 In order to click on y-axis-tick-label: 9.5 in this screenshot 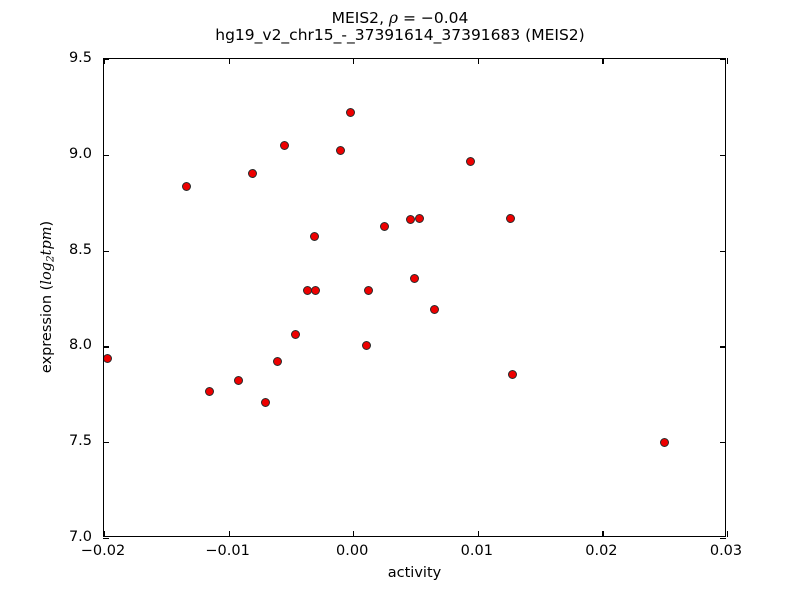, I will do `click(80, 58)`.